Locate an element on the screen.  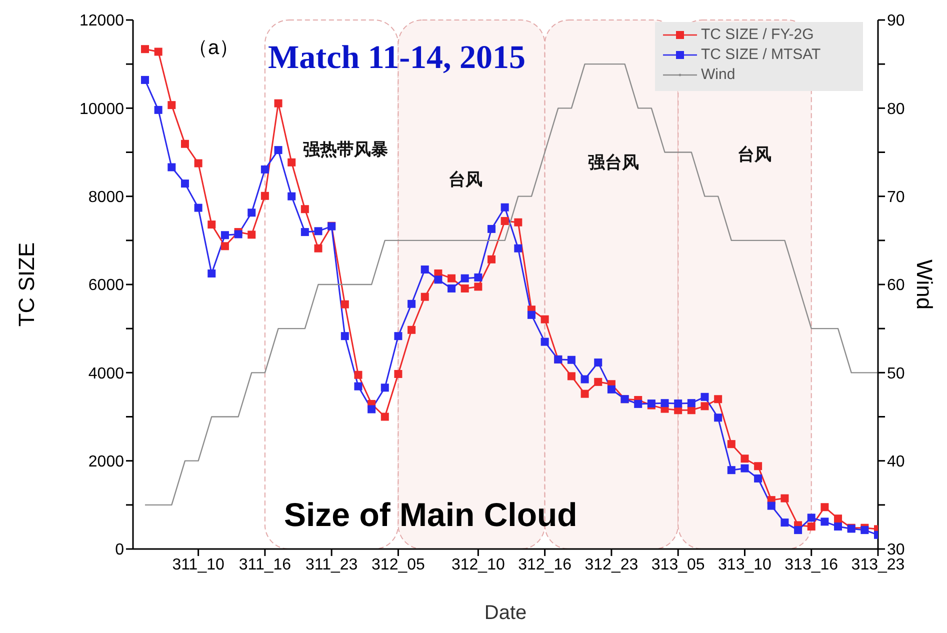
y-tick-label: 2000 is located at coordinates (106, 462).